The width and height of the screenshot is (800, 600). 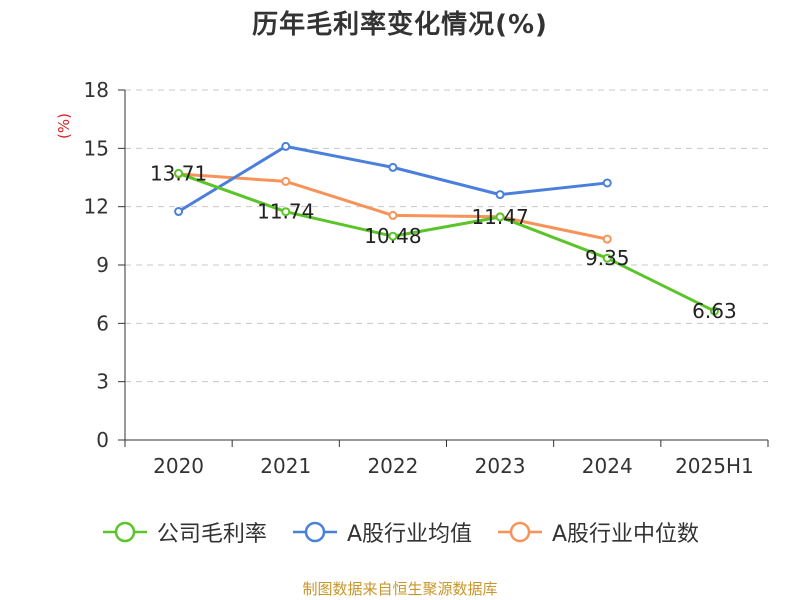 I want to click on y-tick-label: 6, so click(x=102, y=323).